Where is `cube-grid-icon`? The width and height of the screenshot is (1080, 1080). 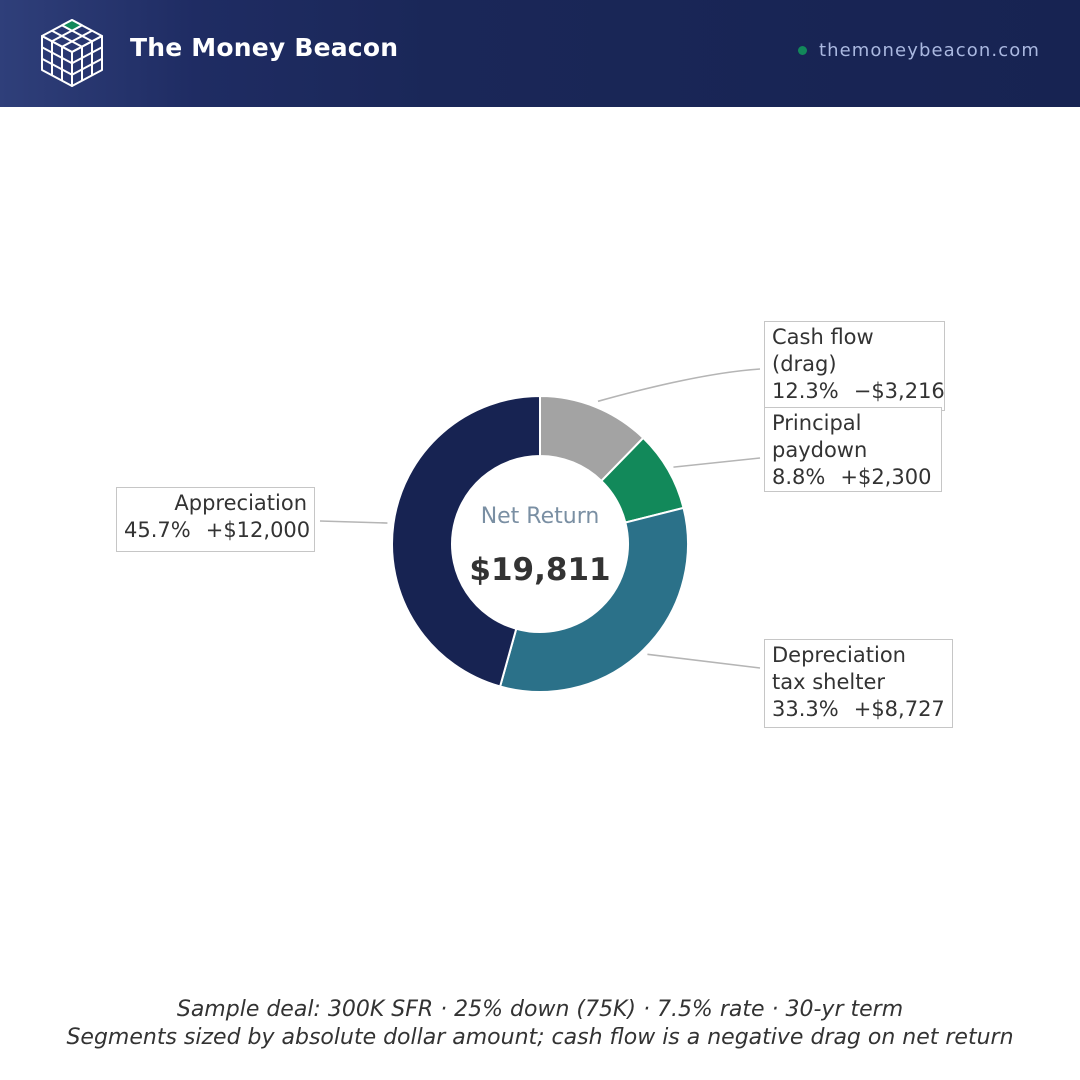
cube-grid-icon is located at coordinates (72, 53).